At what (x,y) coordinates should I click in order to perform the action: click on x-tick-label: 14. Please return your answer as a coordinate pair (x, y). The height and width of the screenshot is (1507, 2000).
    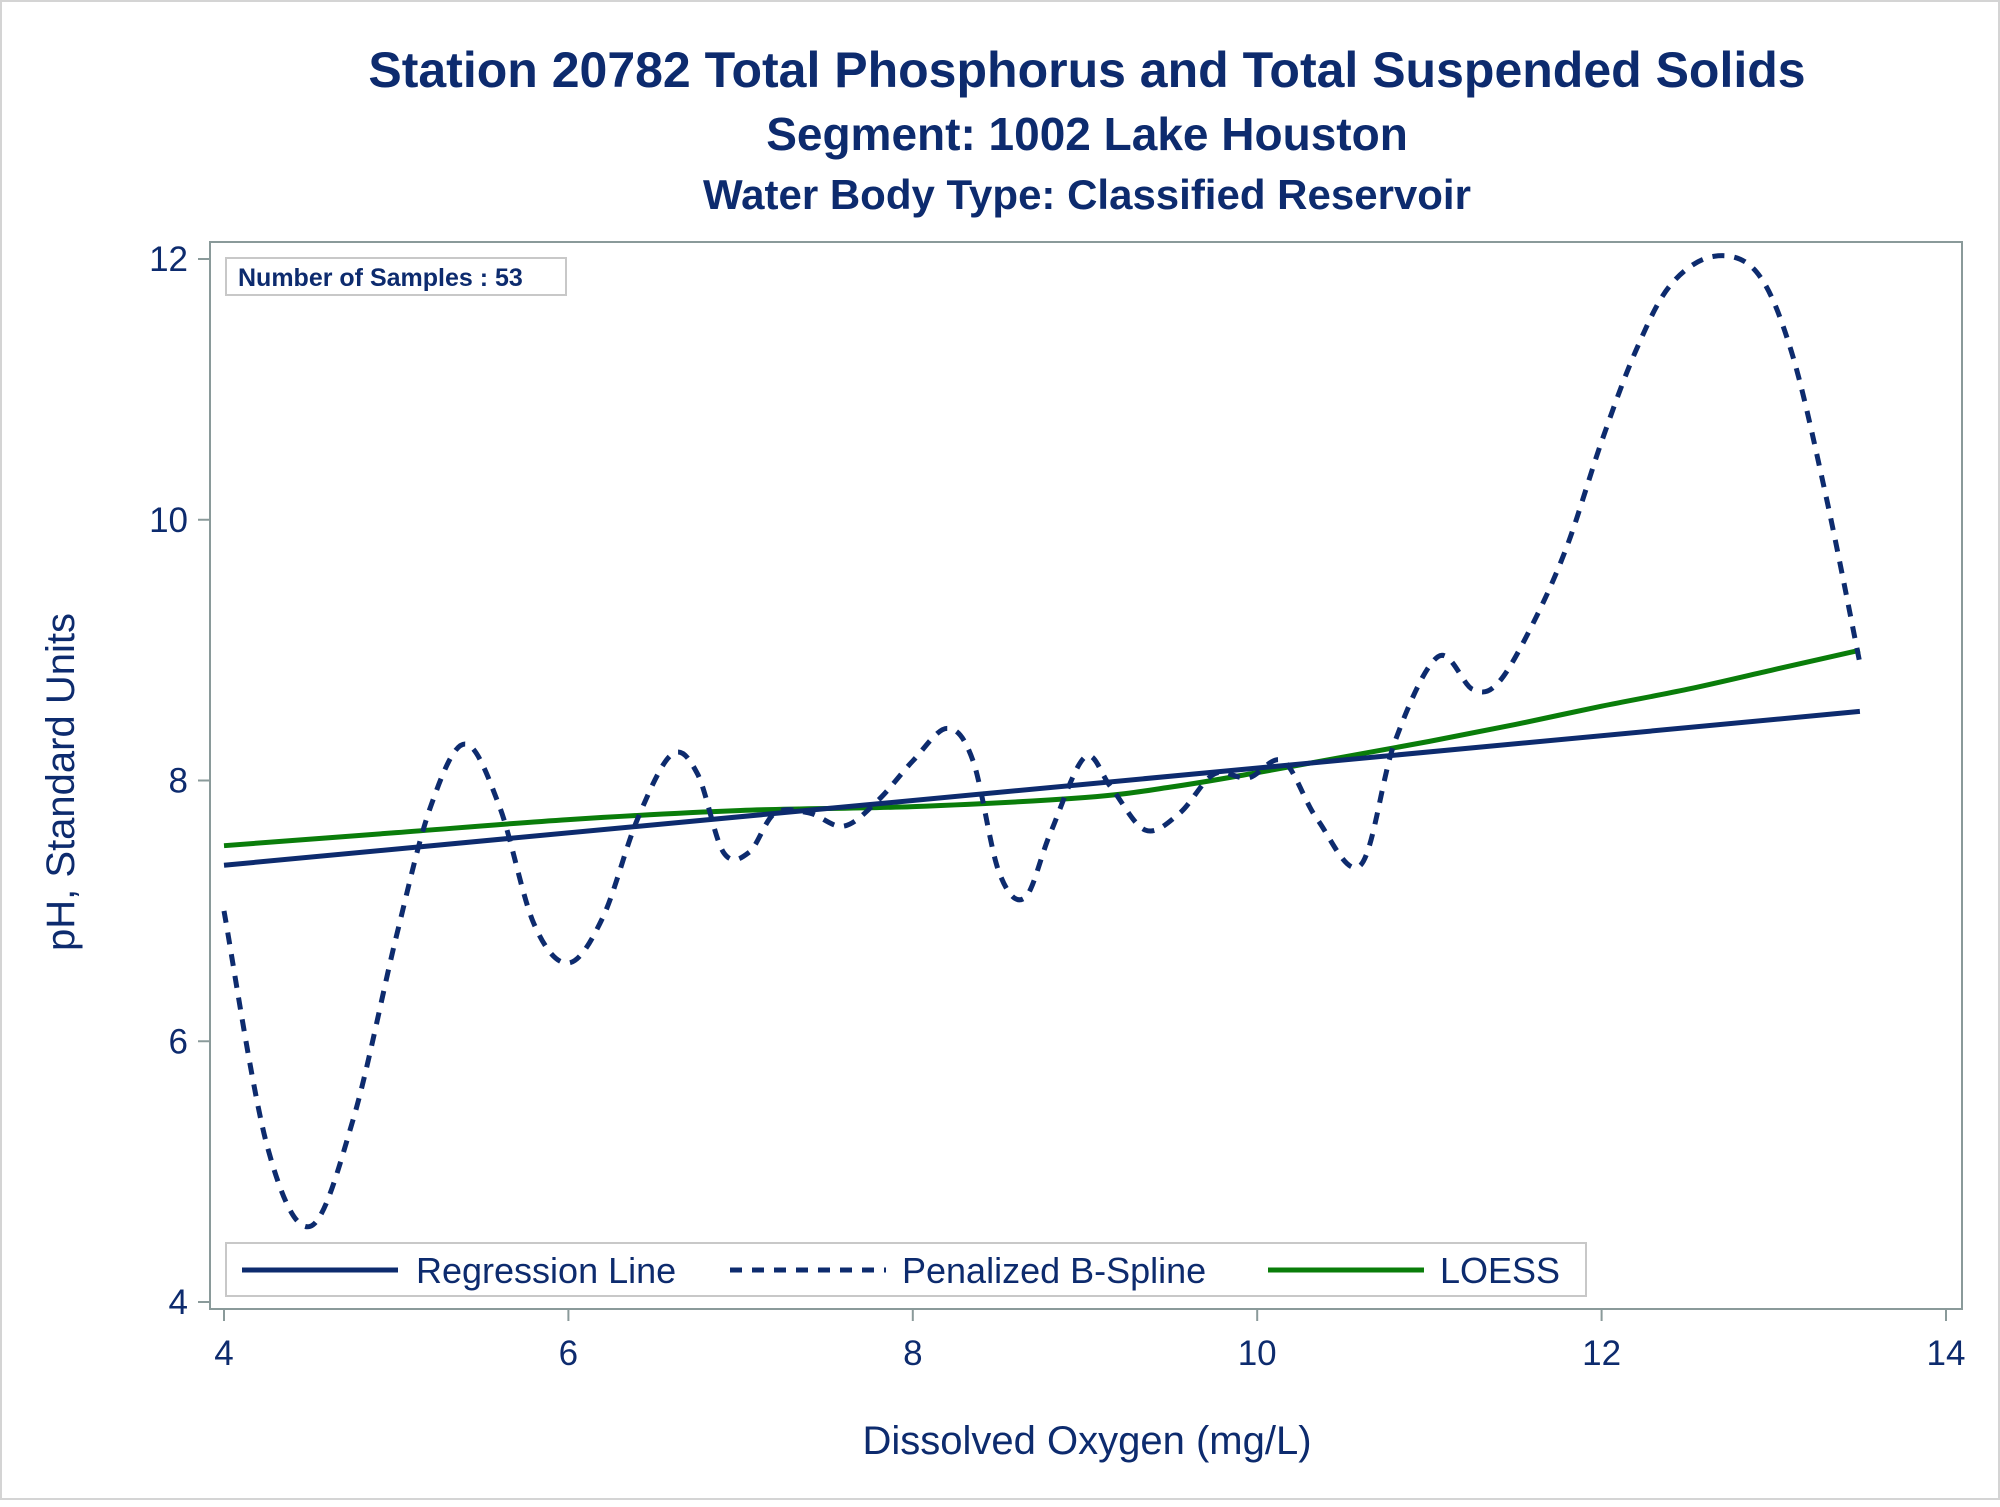
    Looking at the image, I should click on (1946, 1353).